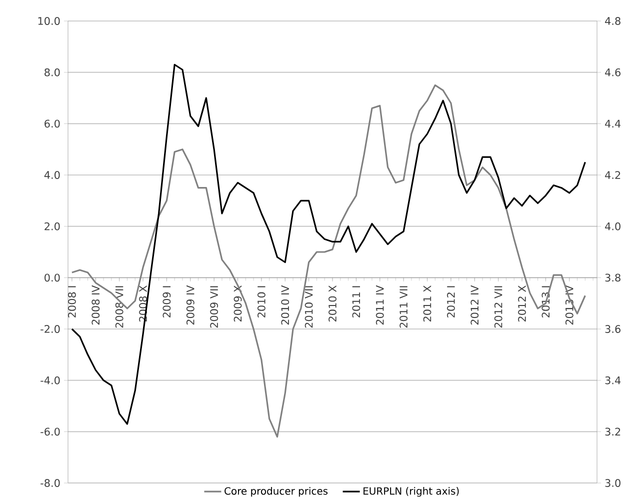 The height and width of the screenshot is (501, 642). I want to click on x-tick-label: 2011 VII, so click(404, 307).